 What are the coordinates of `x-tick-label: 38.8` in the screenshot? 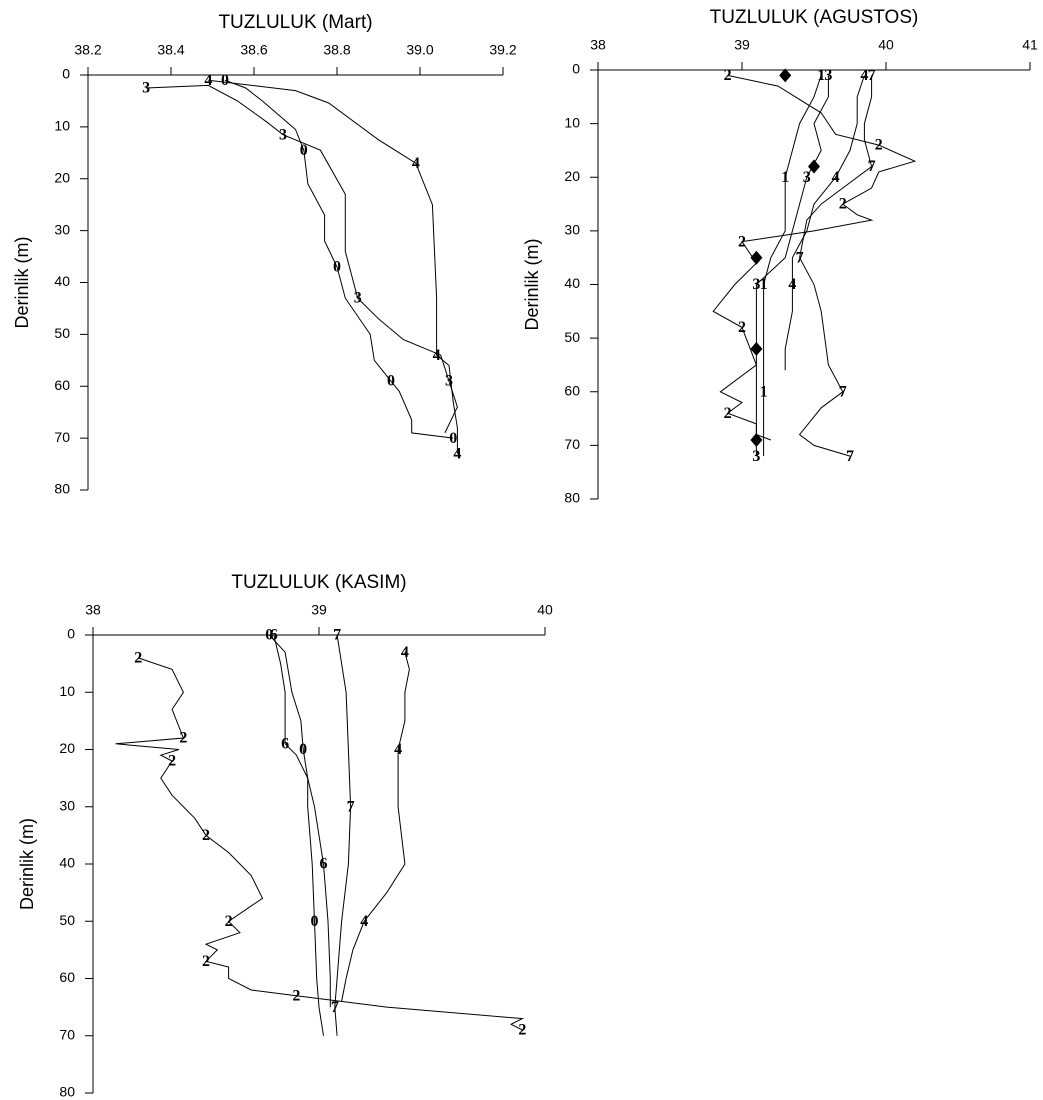 It's located at (336, 50).